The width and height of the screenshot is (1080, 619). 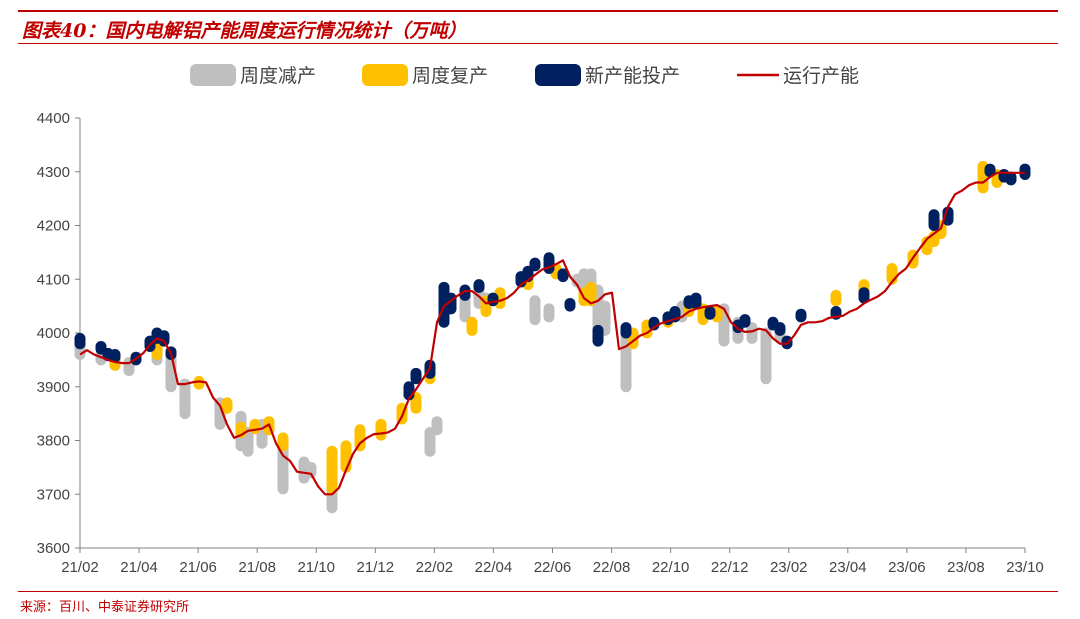 What do you see at coordinates (53, 226) in the screenshot?
I see `y-tick-label: 4200` at bounding box center [53, 226].